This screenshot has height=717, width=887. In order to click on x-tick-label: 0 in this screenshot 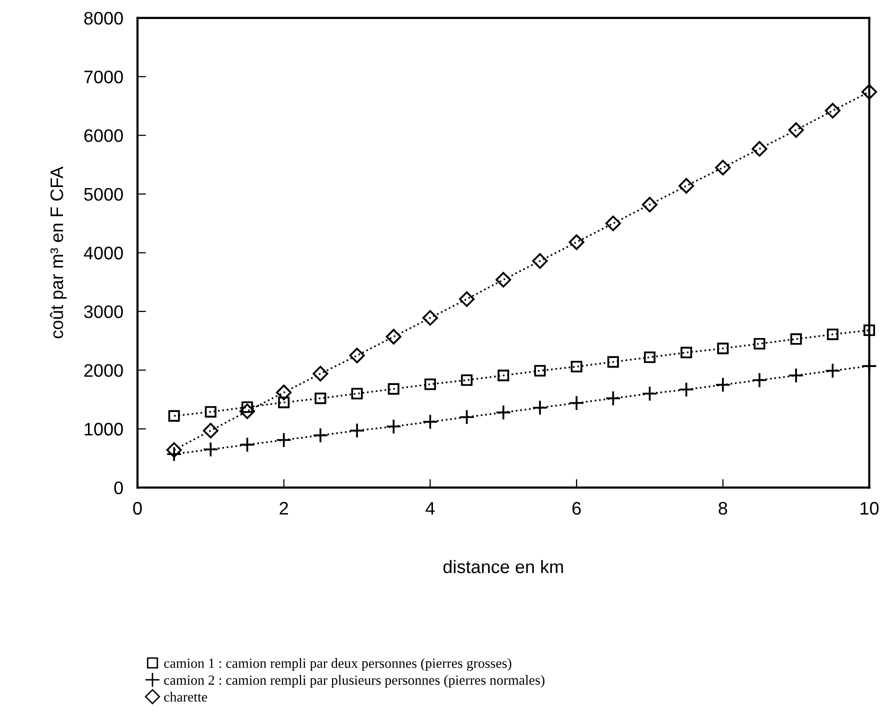, I will do `click(137, 508)`.